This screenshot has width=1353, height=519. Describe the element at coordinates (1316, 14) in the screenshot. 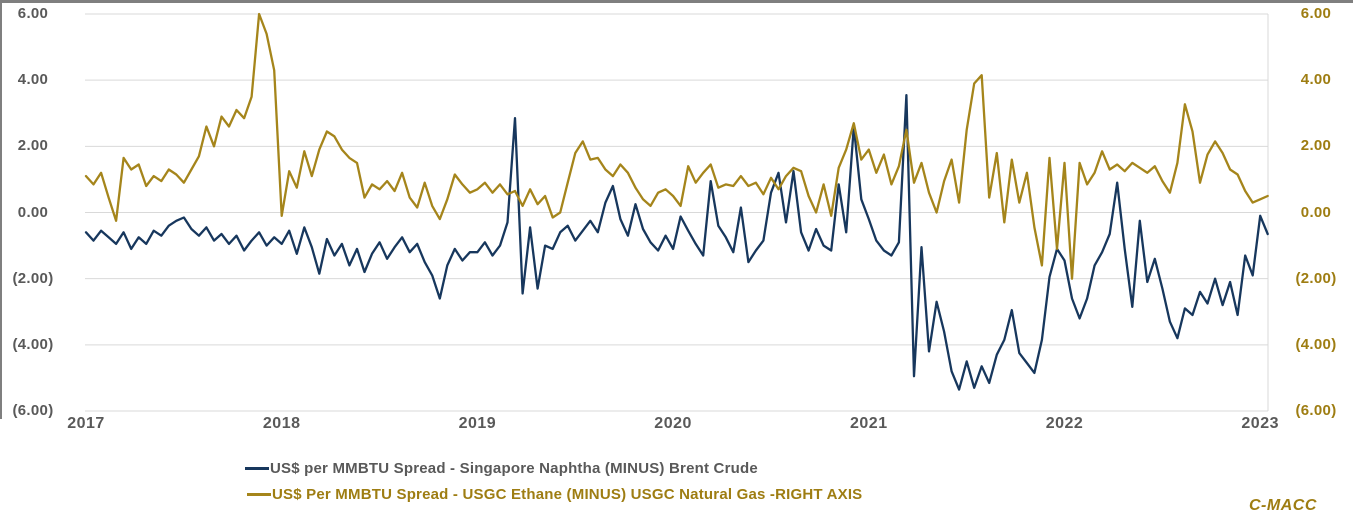

I see `right-axis-tick-label: 6.00` at that location.